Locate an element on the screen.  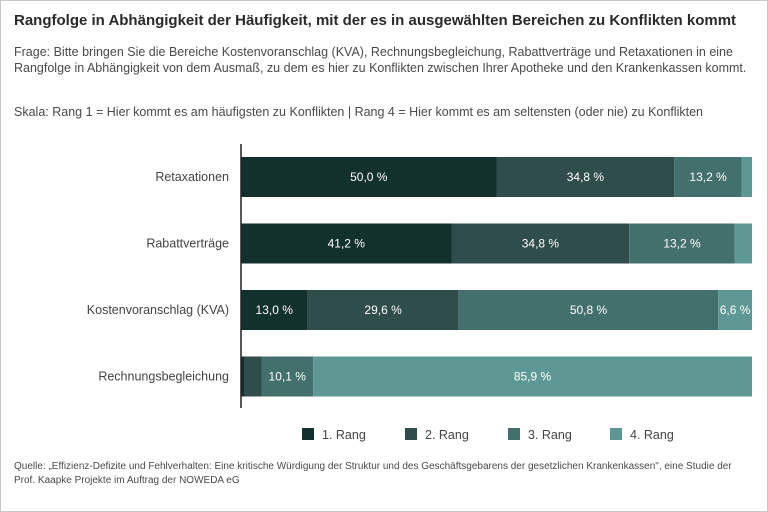
bar-rechnungsbegleichung-4-rang is located at coordinates (532, 376).